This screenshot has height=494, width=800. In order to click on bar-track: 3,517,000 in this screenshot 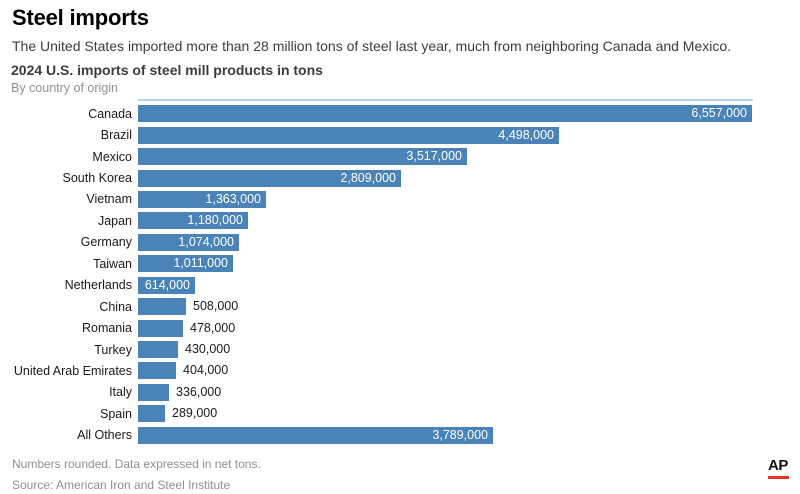, I will do `click(469, 157)`.